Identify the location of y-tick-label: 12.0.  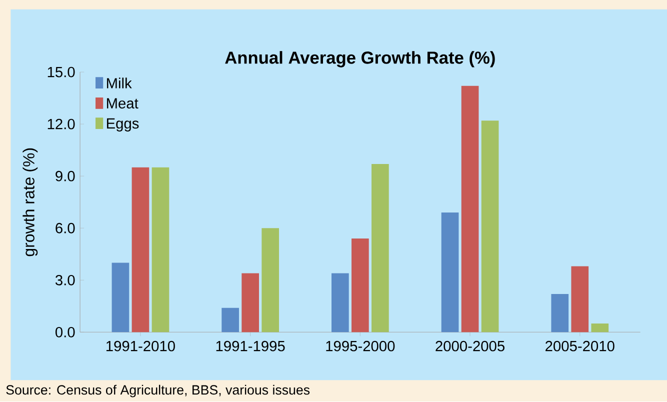
(61, 124).